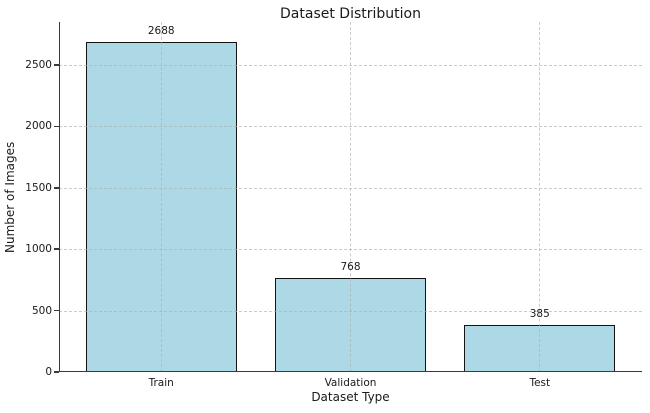 The height and width of the screenshot is (413, 650). Describe the element at coordinates (38, 187) in the screenshot. I see `y-tick-label-1500: 1500` at that location.